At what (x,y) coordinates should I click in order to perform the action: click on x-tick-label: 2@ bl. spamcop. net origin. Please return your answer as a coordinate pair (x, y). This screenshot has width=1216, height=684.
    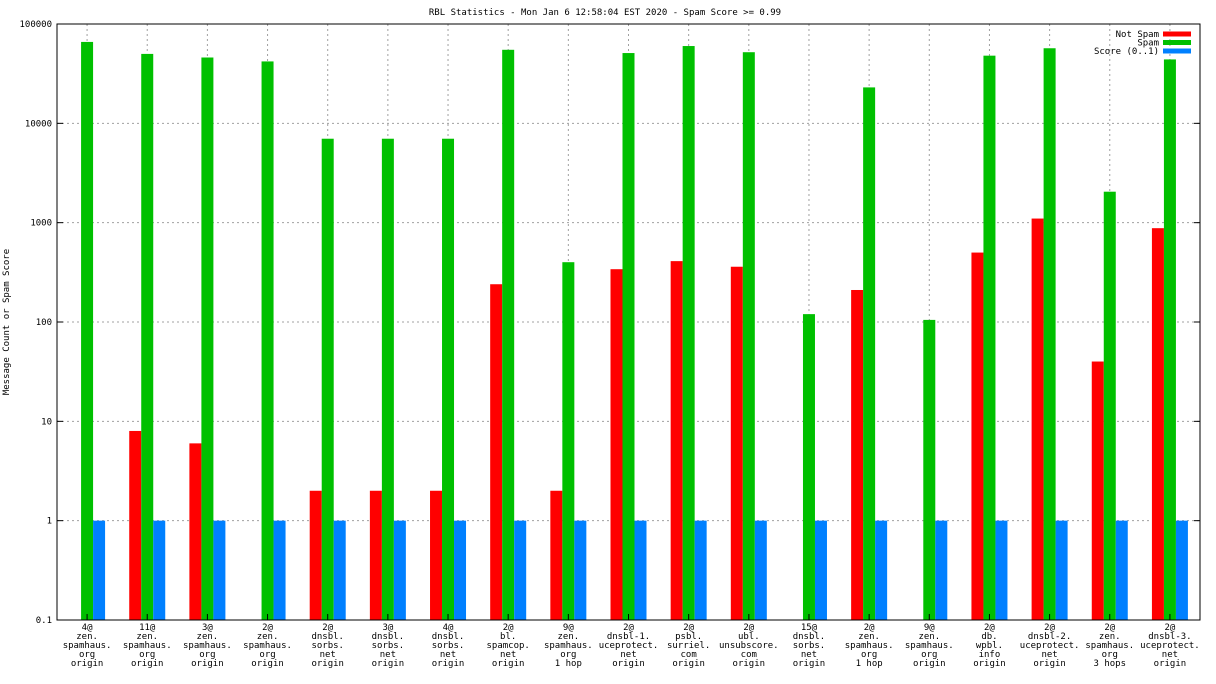
    Looking at the image, I should click on (508, 646).